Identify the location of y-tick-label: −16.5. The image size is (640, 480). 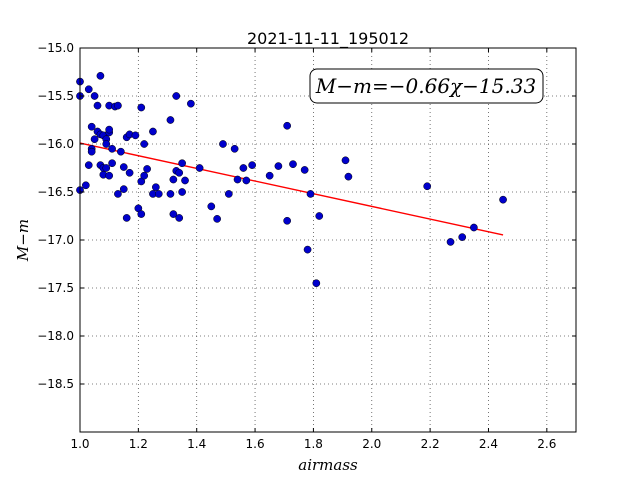
(55, 192).